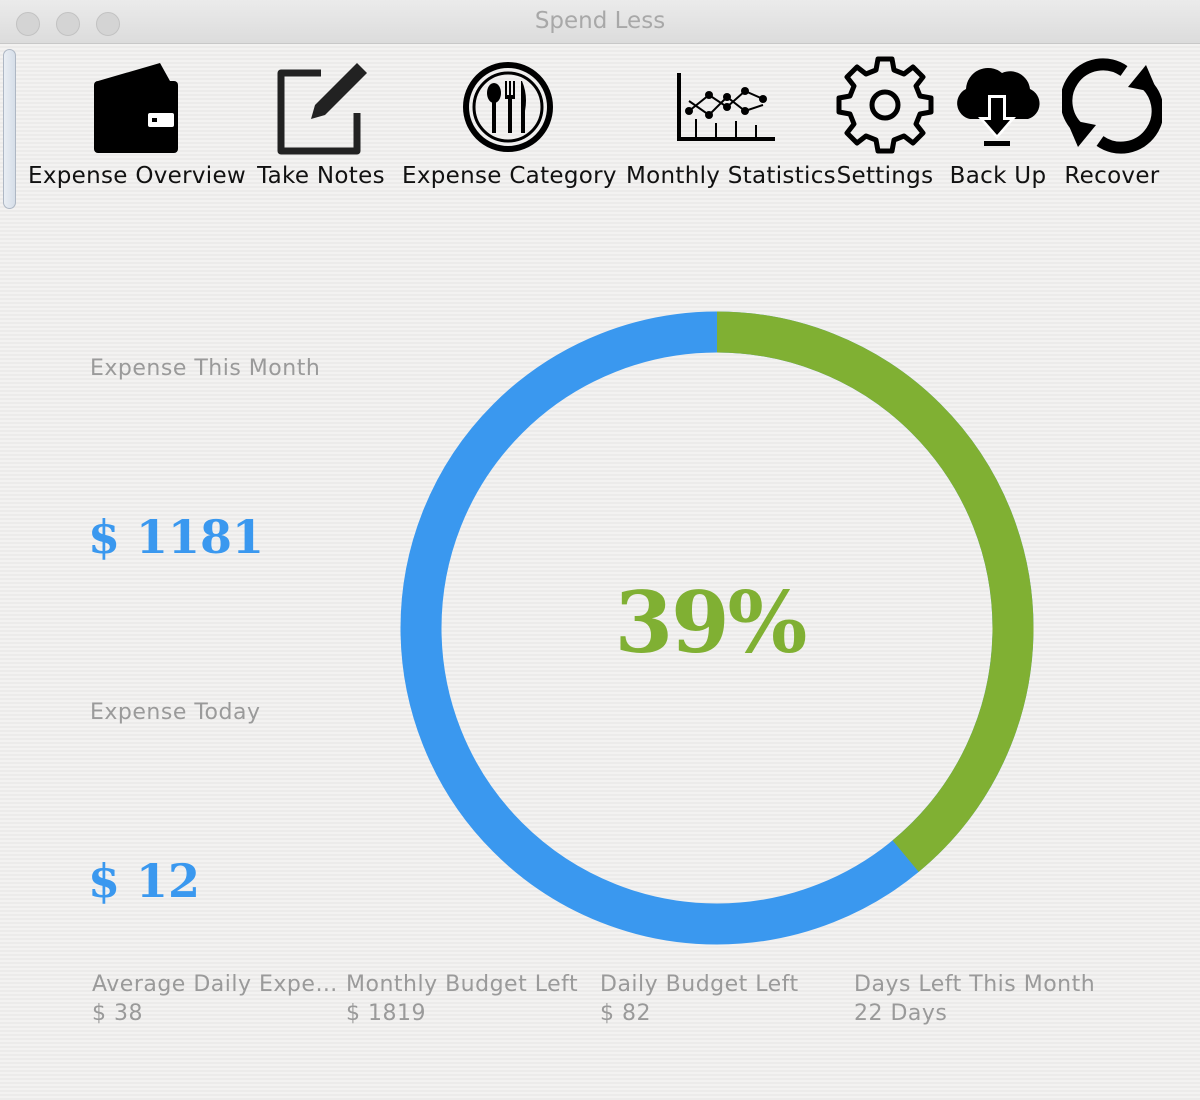 This screenshot has width=1200, height=1100. What do you see at coordinates (144, 881) in the screenshot?
I see `expense-today-value: $ 12` at bounding box center [144, 881].